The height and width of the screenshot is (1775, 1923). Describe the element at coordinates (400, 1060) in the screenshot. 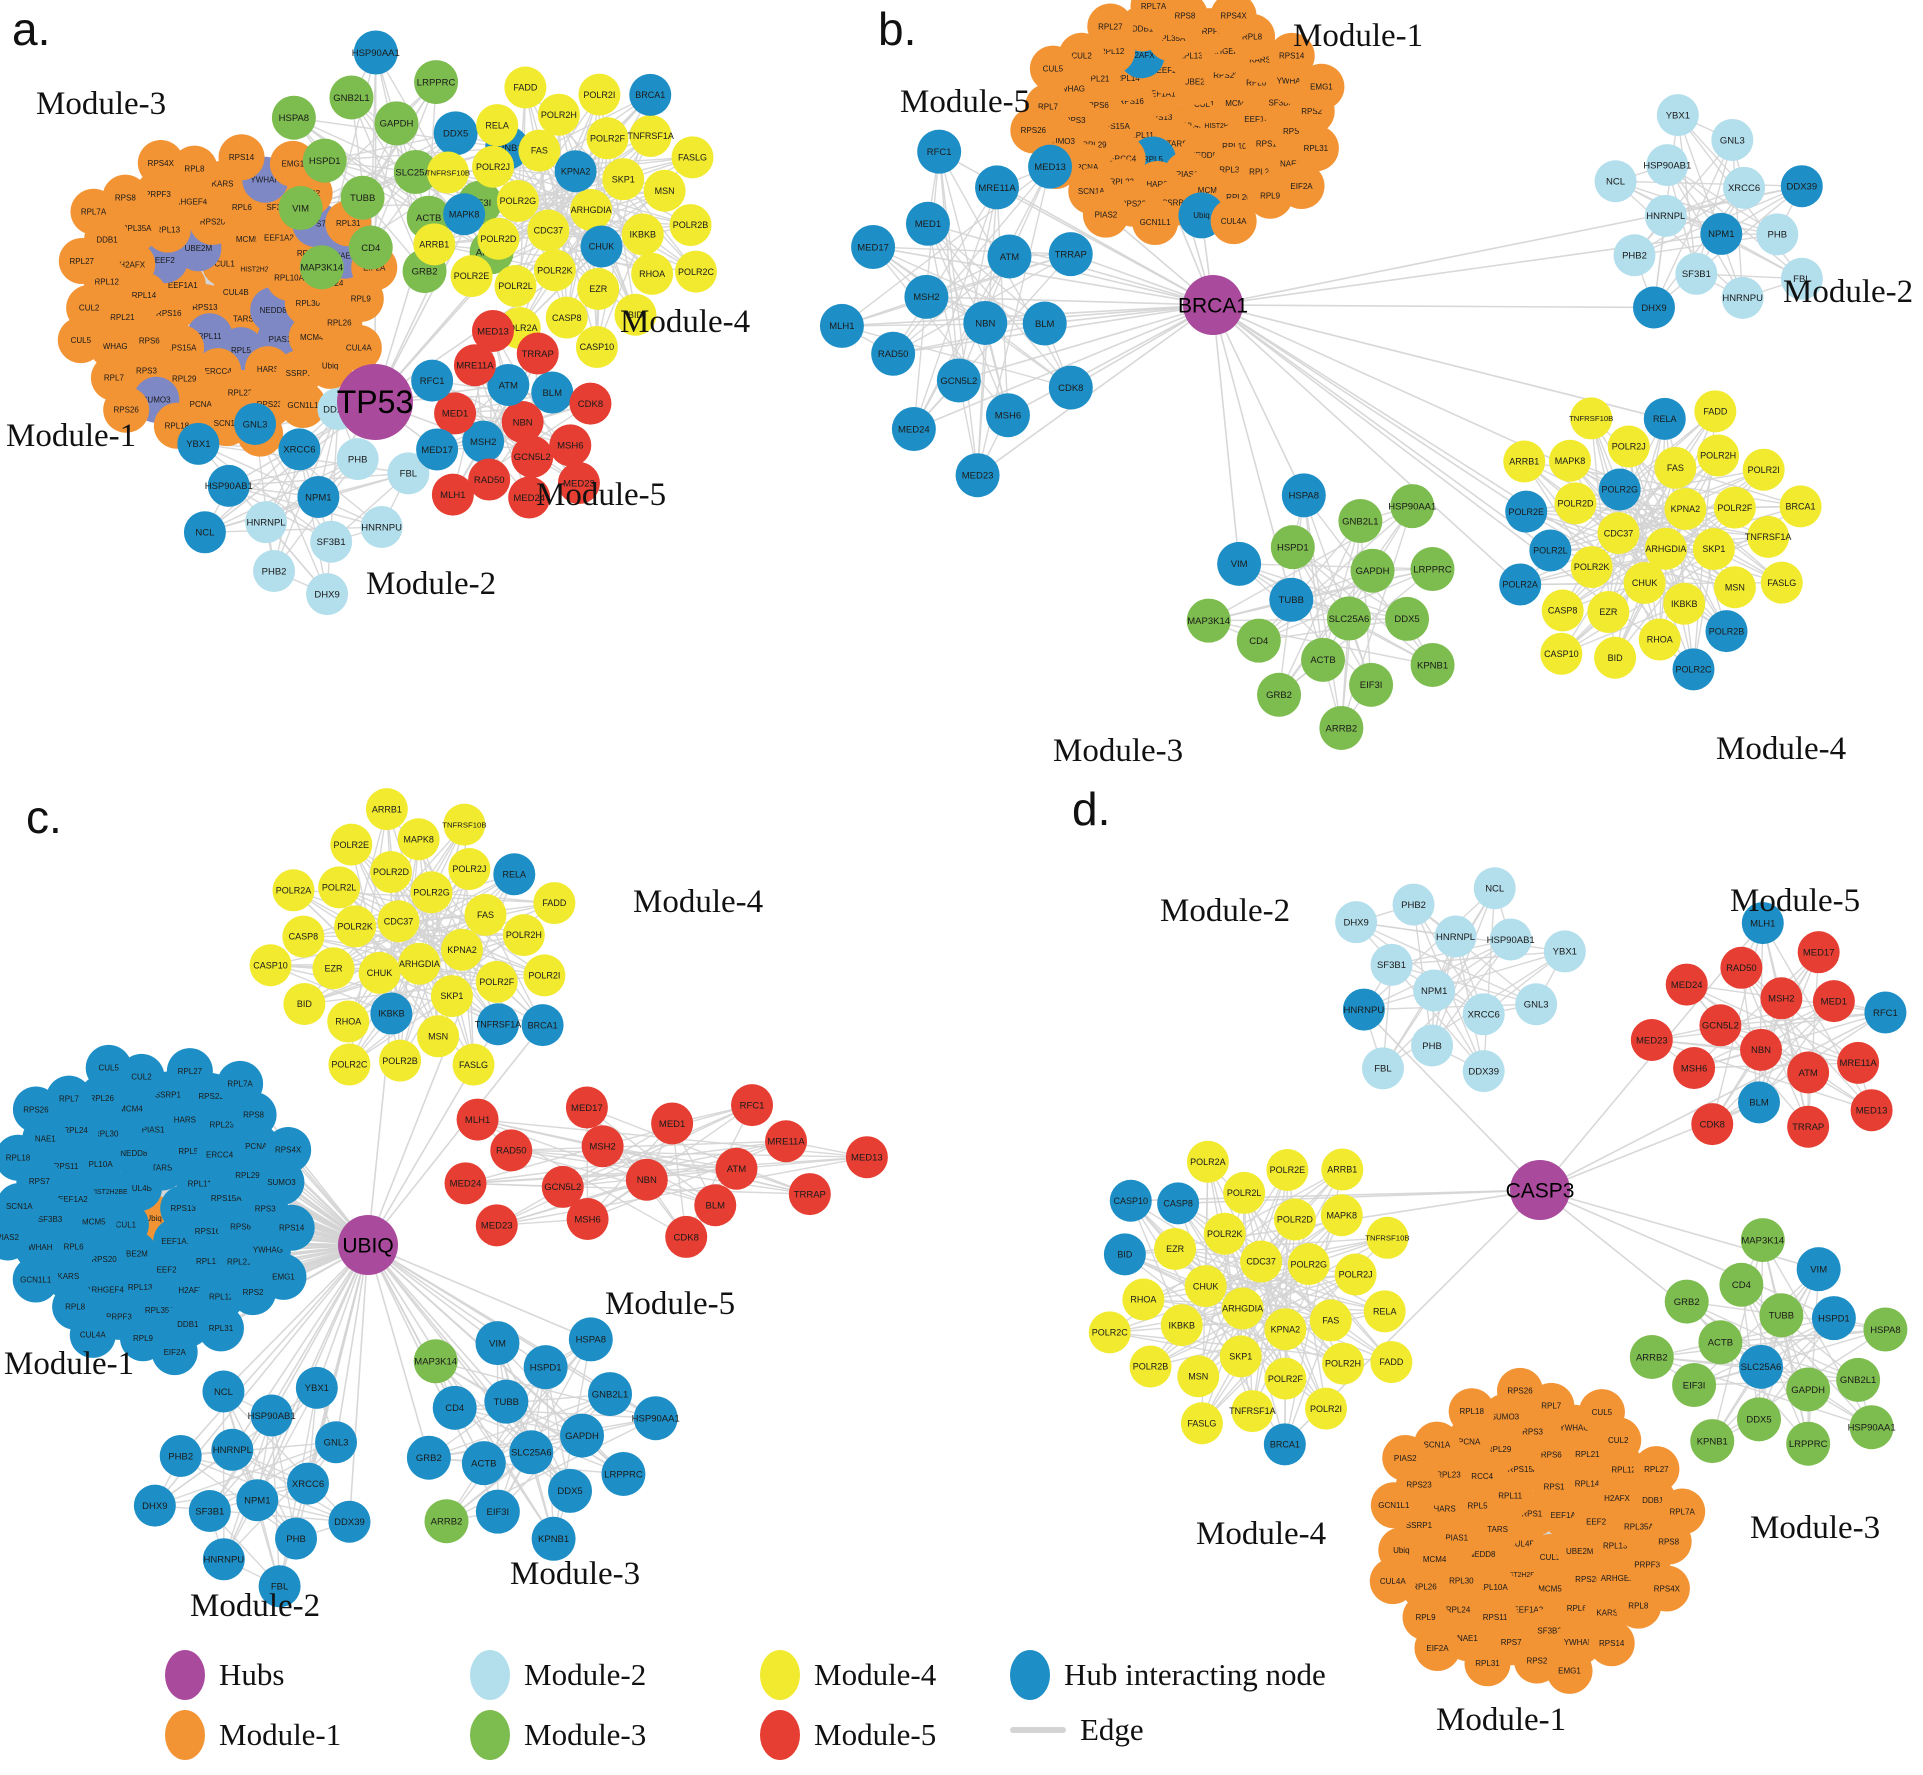

I see `node-POLR2B: POLR2B` at that location.